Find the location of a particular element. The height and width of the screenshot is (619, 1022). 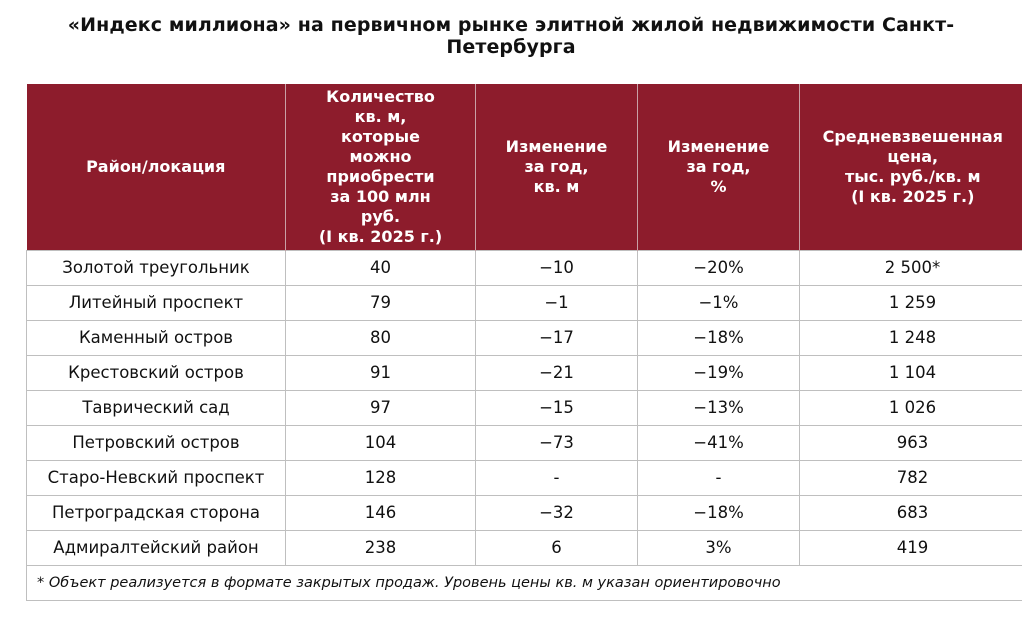

cell-change-sqm: 6 is located at coordinates (556, 547).